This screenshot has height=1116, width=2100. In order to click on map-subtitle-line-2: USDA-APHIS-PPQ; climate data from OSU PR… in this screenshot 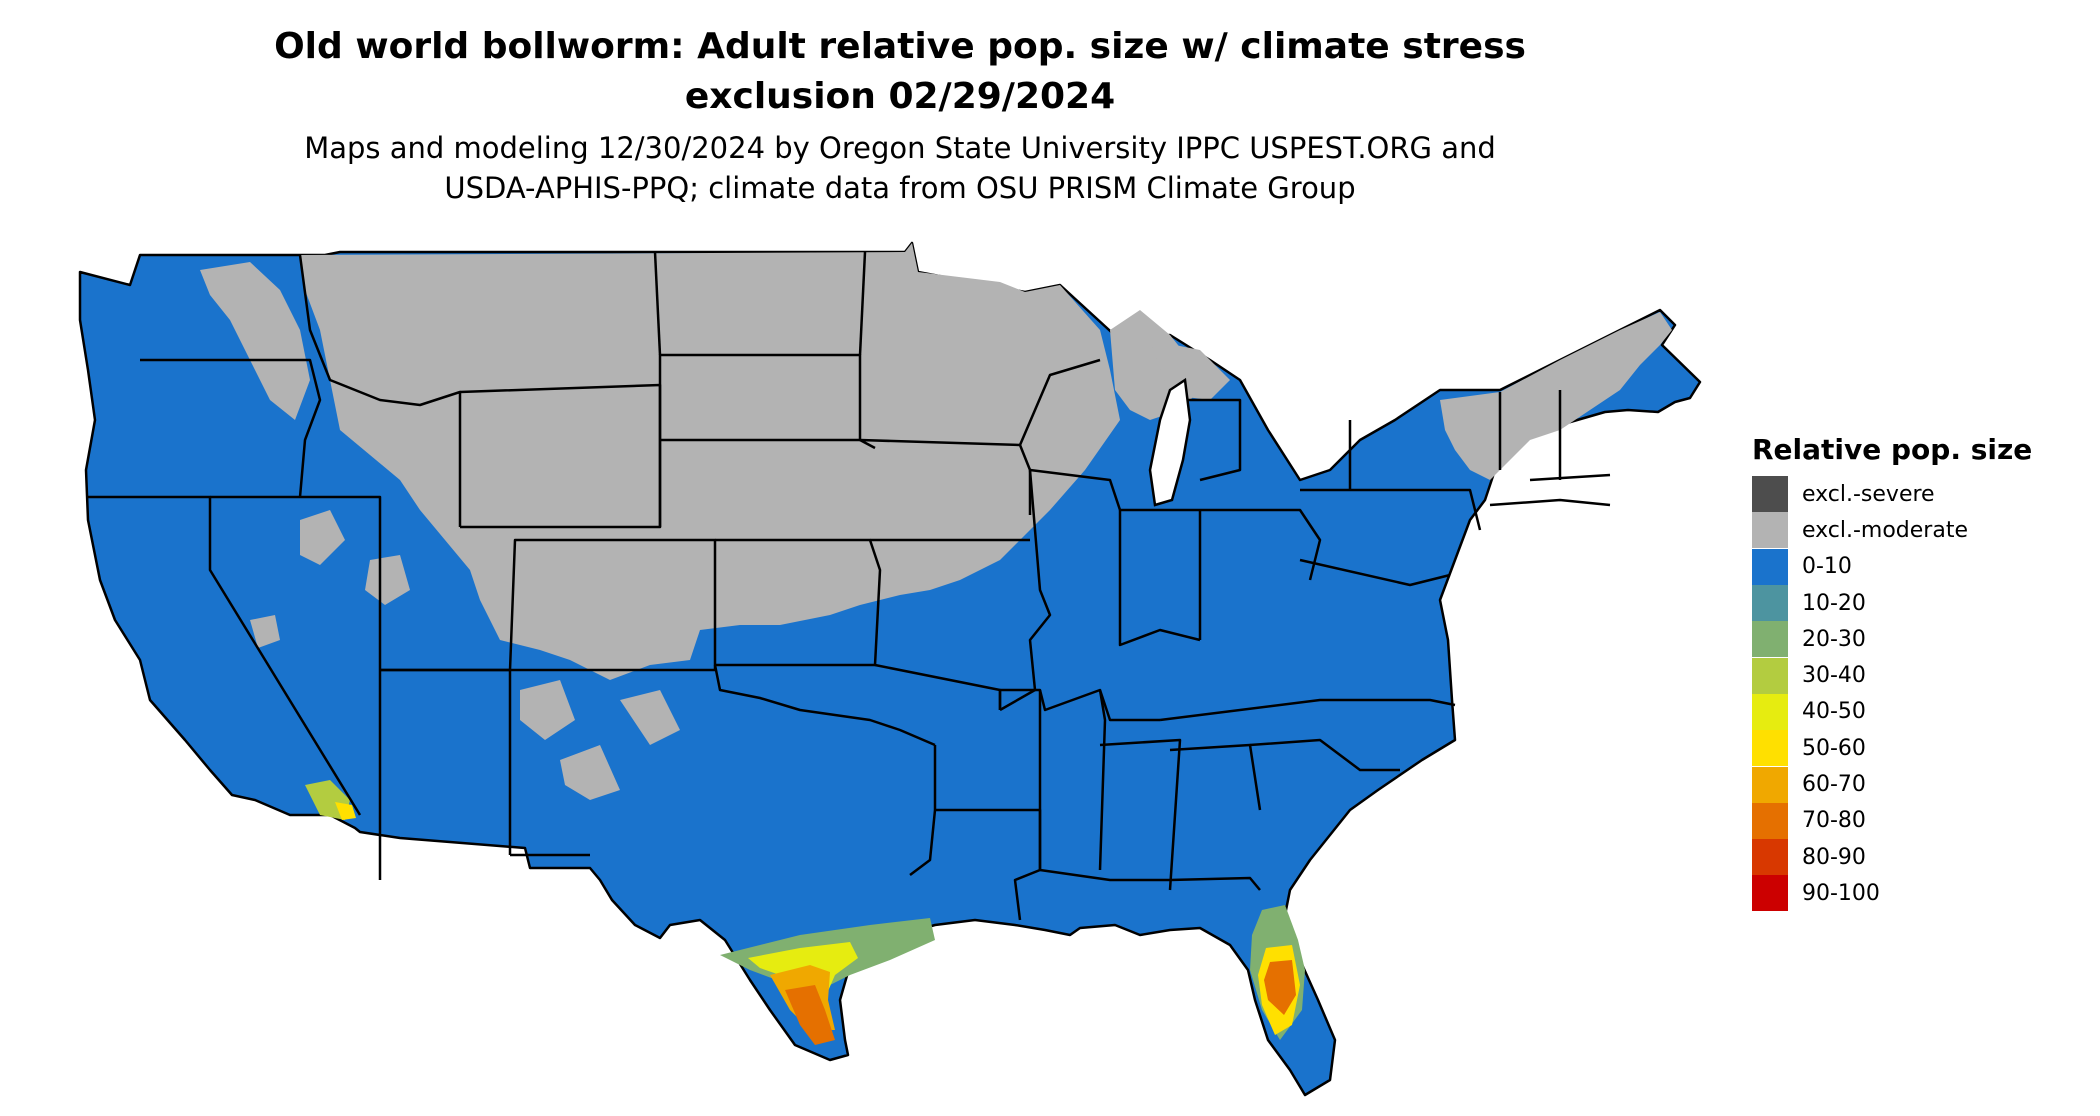, I will do `click(900, 188)`.